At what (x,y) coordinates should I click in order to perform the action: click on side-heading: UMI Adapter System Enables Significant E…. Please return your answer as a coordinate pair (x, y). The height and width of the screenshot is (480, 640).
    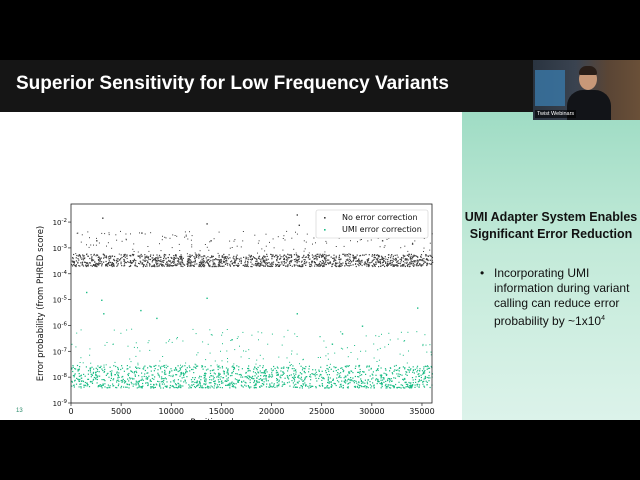
    Looking at the image, I should click on (551, 225).